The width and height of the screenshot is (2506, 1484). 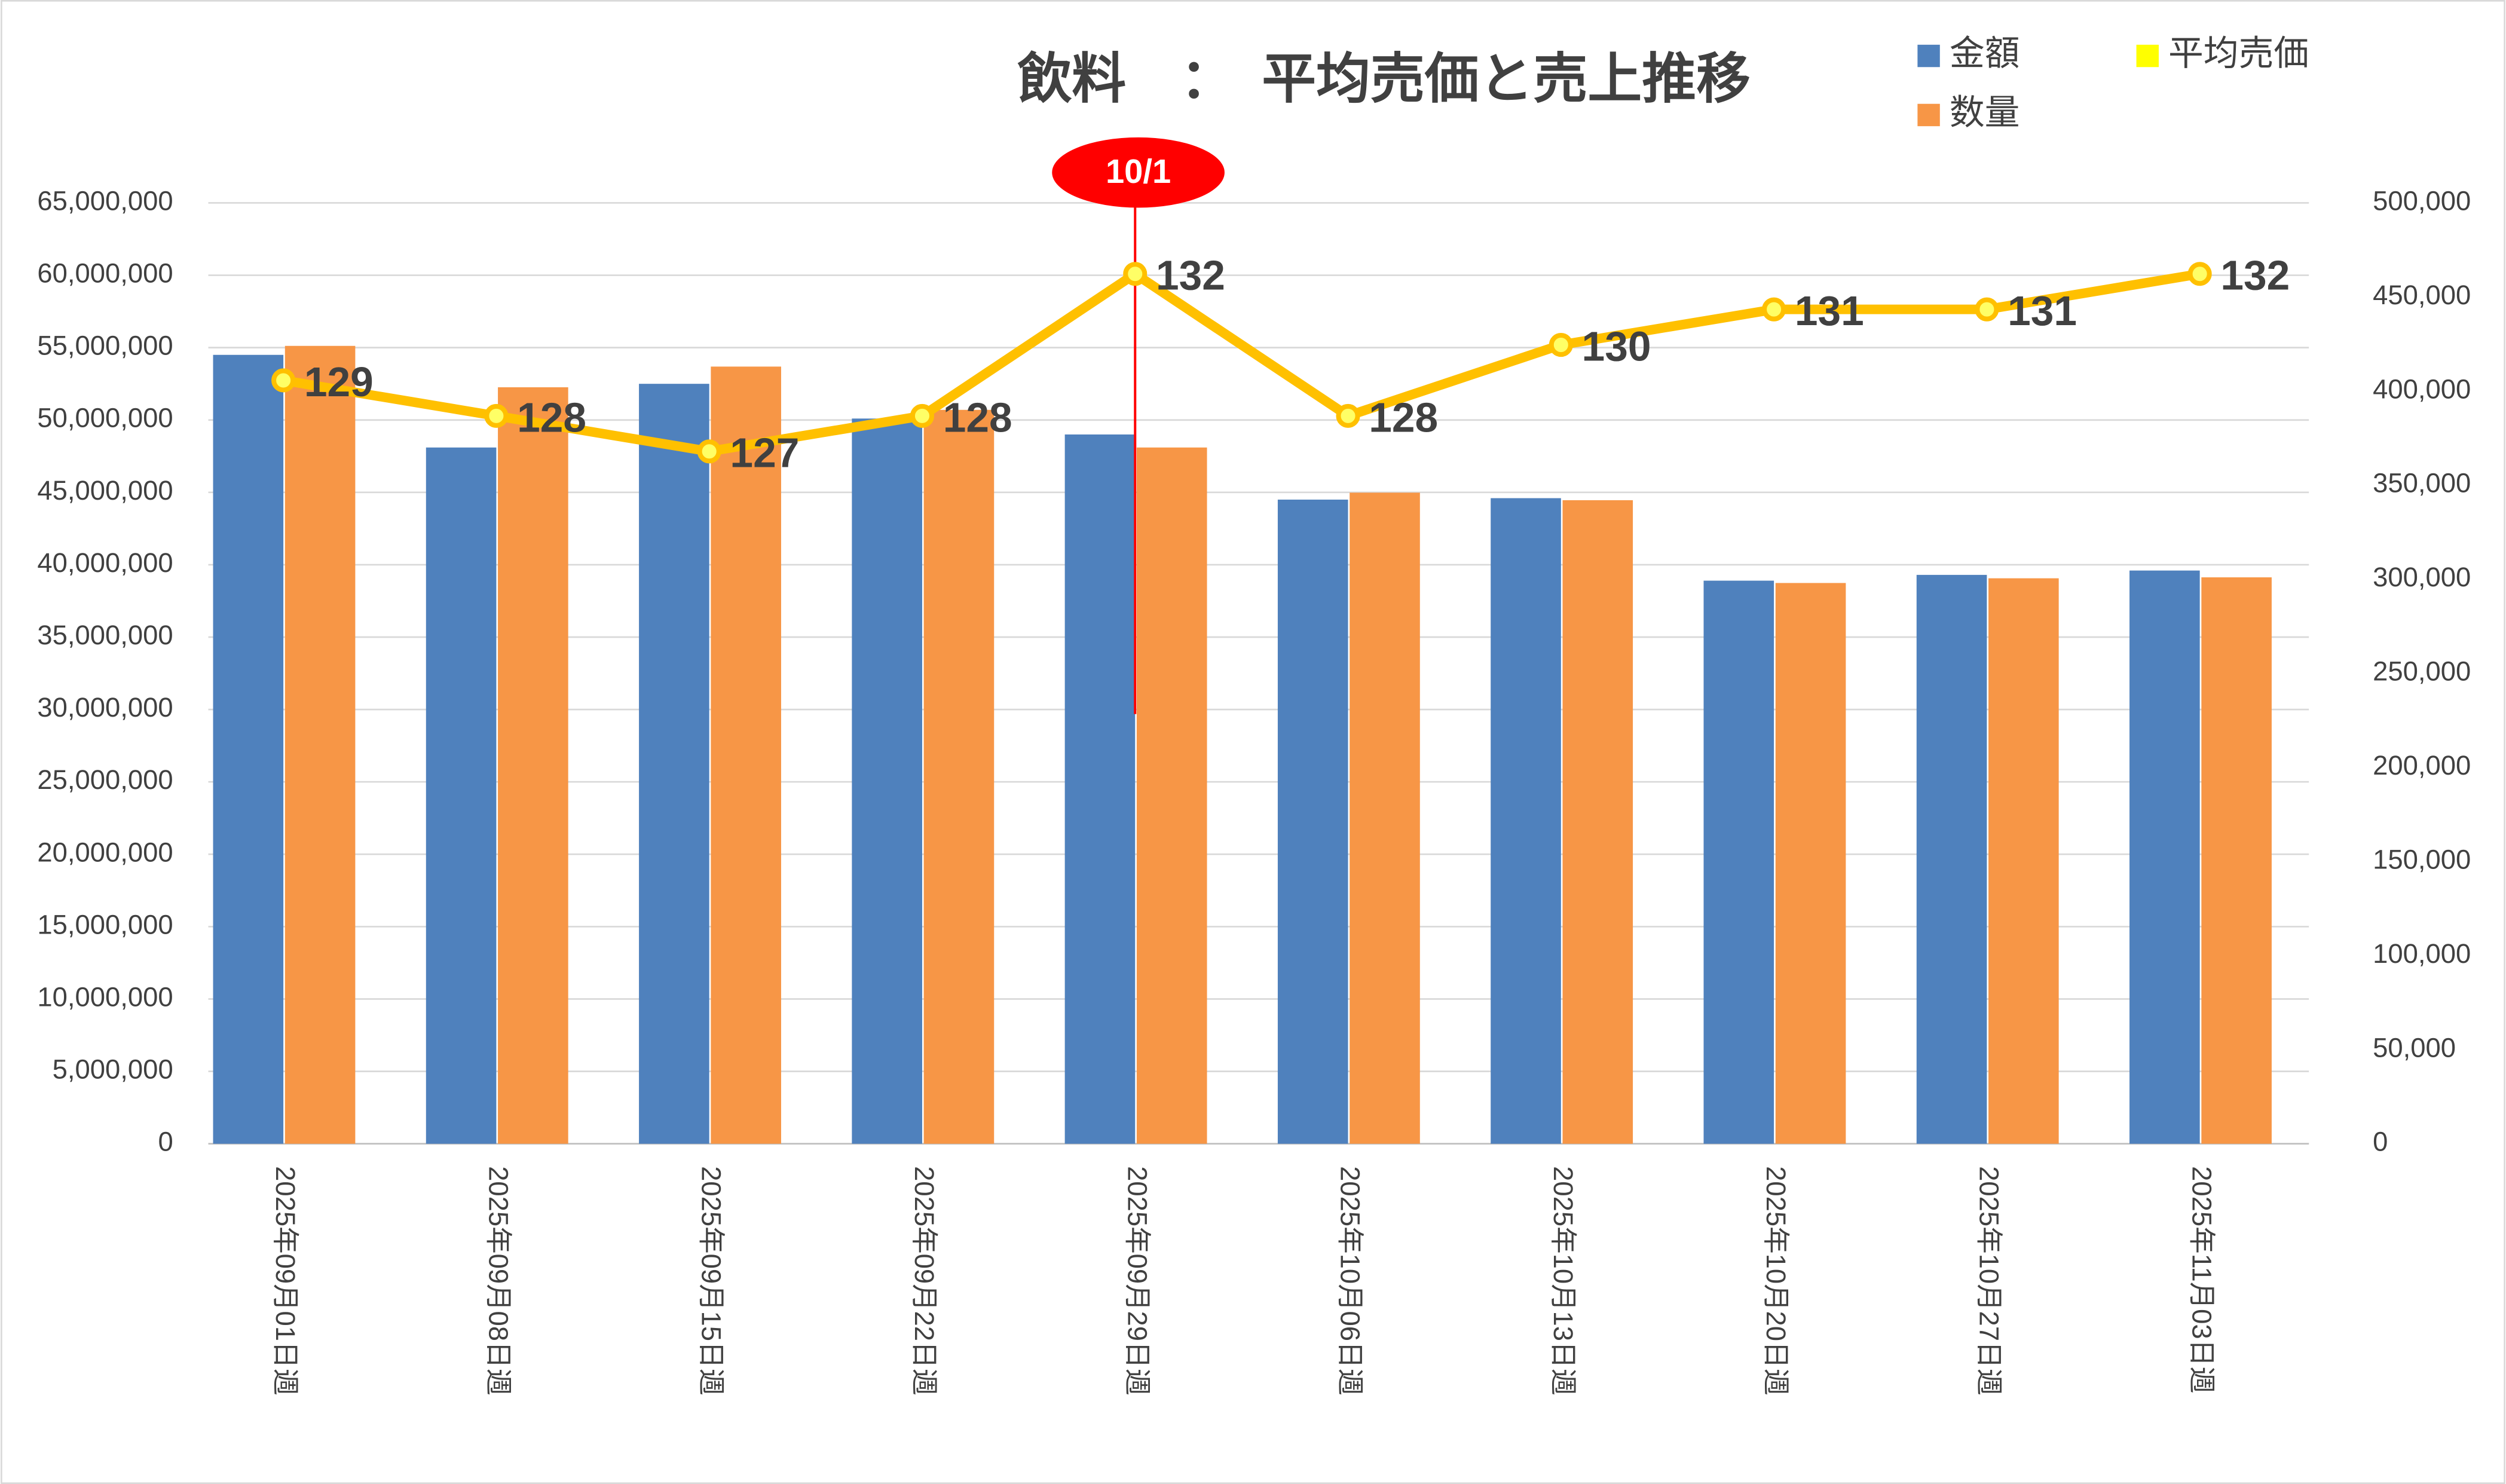 What do you see at coordinates (1776, 1281) in the screenshot?
I see `x-tick-label: 2025年10月20日週` at bounding box center [1776, 1281].